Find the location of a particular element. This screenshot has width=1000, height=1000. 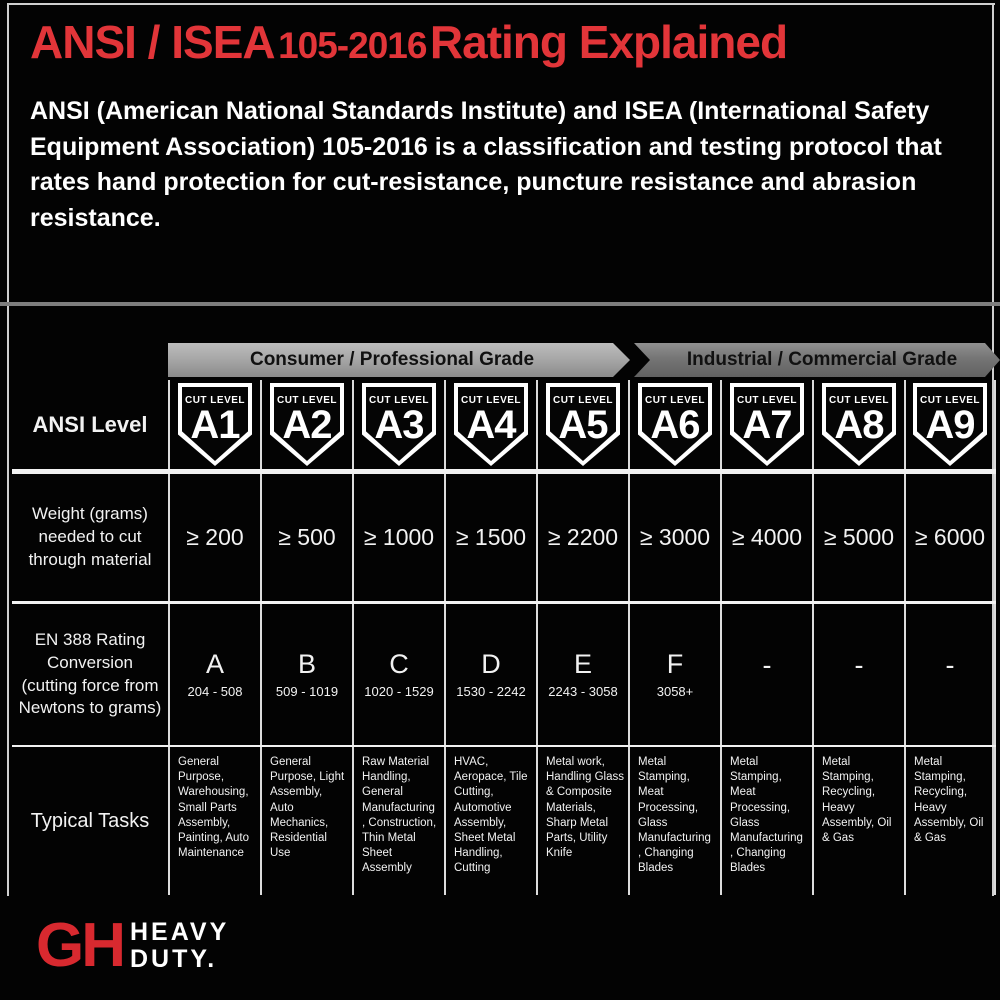

en388-cell-a5: E 2243 - 3058 is located at coordinates (582, 674).